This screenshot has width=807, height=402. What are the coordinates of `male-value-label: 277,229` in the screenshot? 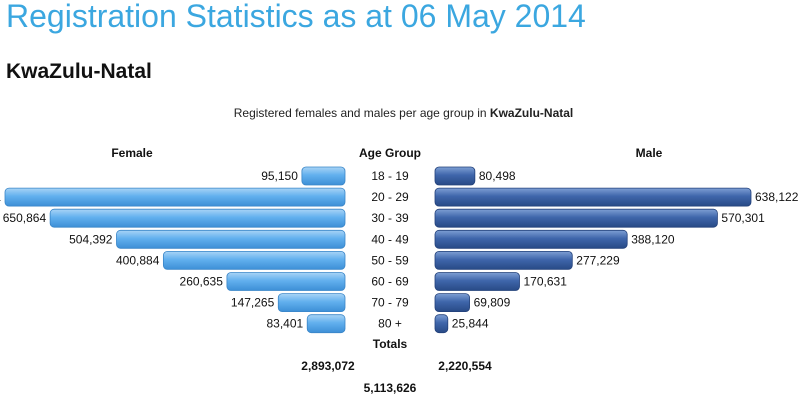 It's located at (598, 260).